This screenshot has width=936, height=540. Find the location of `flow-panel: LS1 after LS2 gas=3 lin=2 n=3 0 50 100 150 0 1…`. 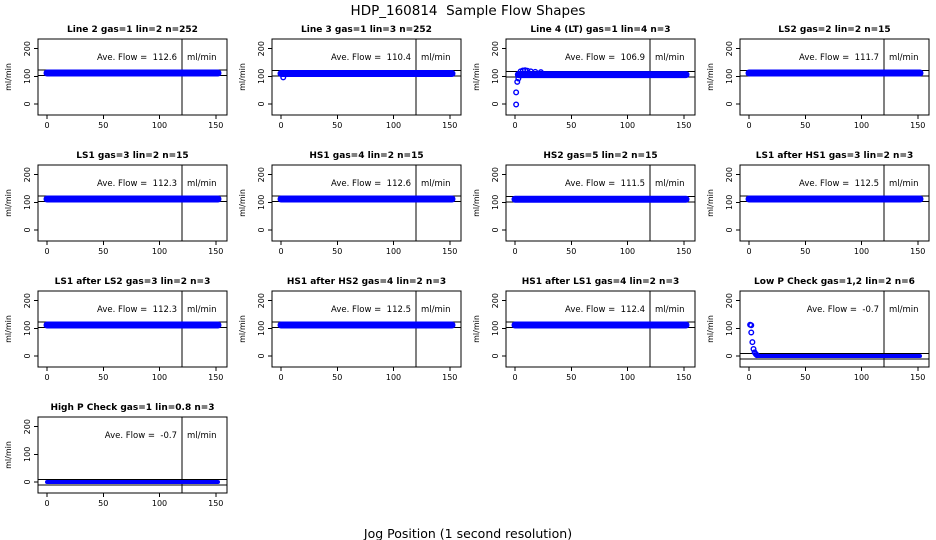

flow-panel: LS1 after LS2 gas=3 lin=2 n=3 0 50 100 150 0 1… is located at coordinates (116, 329).